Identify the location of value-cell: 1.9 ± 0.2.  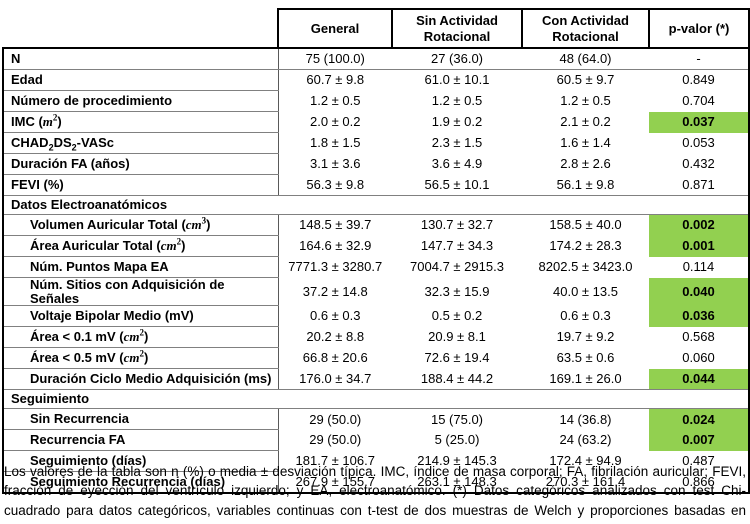
(457, 122).